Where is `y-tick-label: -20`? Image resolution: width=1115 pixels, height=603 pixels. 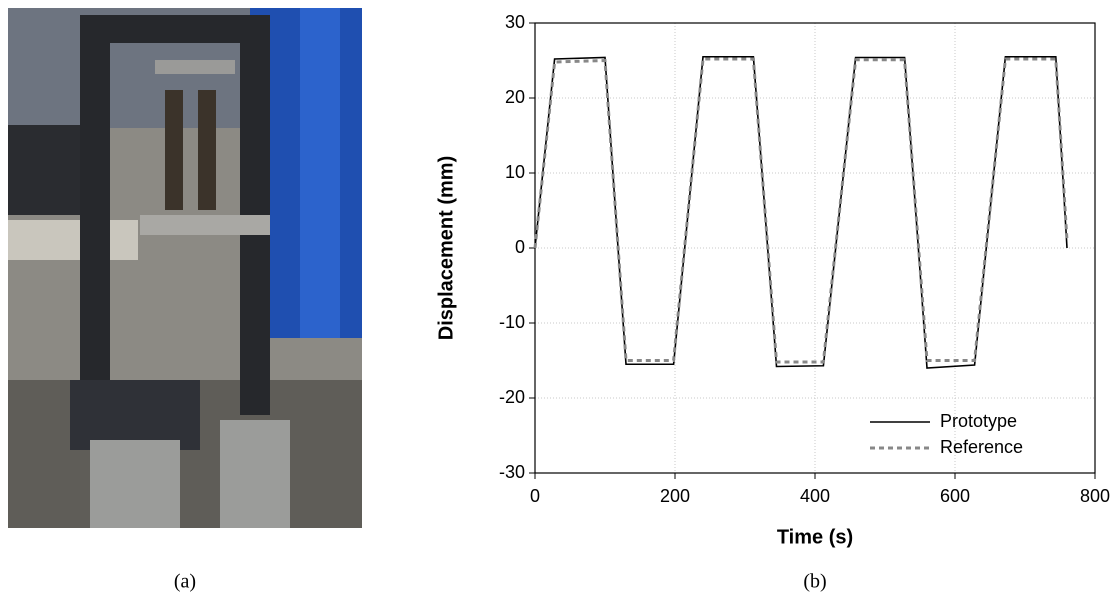
y-tick-label: -20 is located at coordinates (512, 397).